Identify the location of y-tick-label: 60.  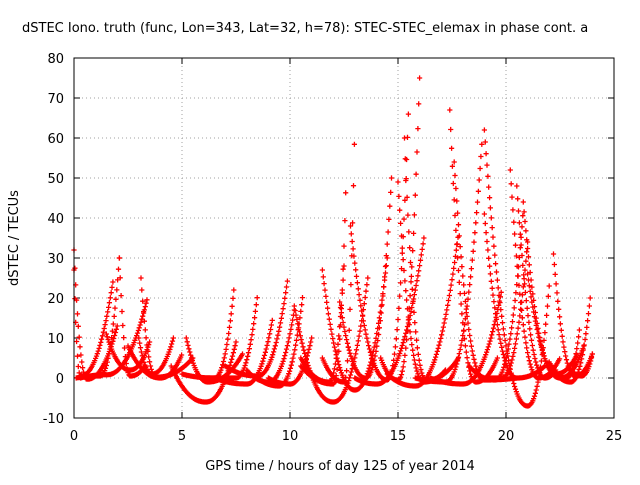
(55, 139).